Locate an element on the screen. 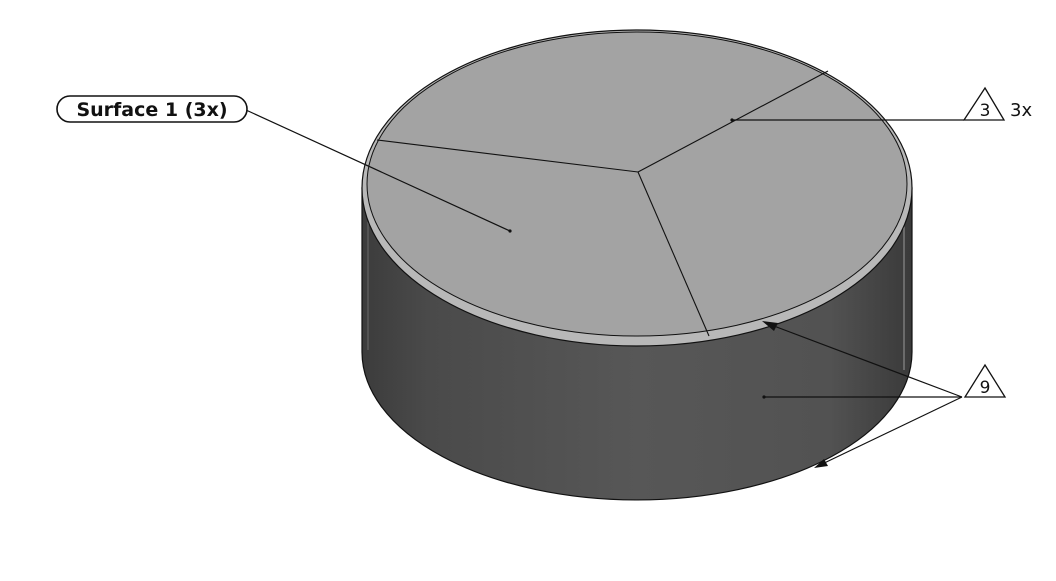 The height and width of the screenshot is (581, 1056). balloon-number: 9 is located at coordinates (985, 388).